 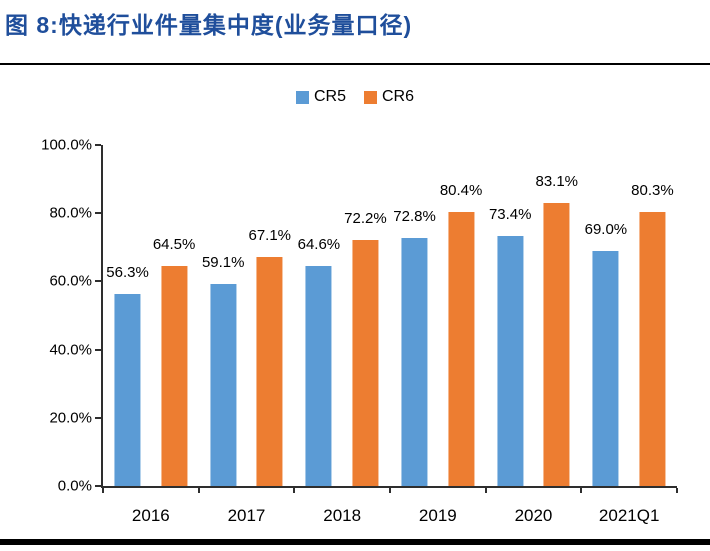 I want to click on bar-column: 83.1%, so click(x=556, y=329).